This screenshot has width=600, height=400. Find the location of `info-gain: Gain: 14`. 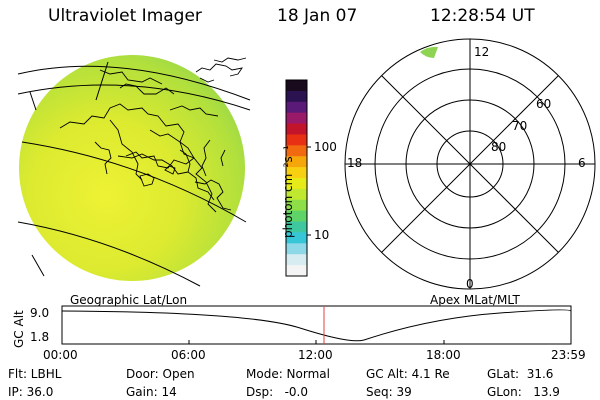

info-gain: Gain: 14 is located at coordinates (151, 392).